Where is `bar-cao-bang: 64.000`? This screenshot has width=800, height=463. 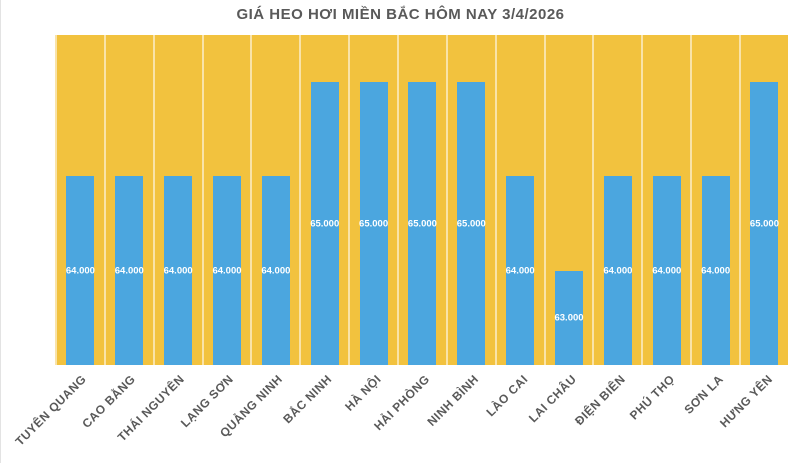 bar-cao-bang: 64.000 is located at coordinates (129, 270).